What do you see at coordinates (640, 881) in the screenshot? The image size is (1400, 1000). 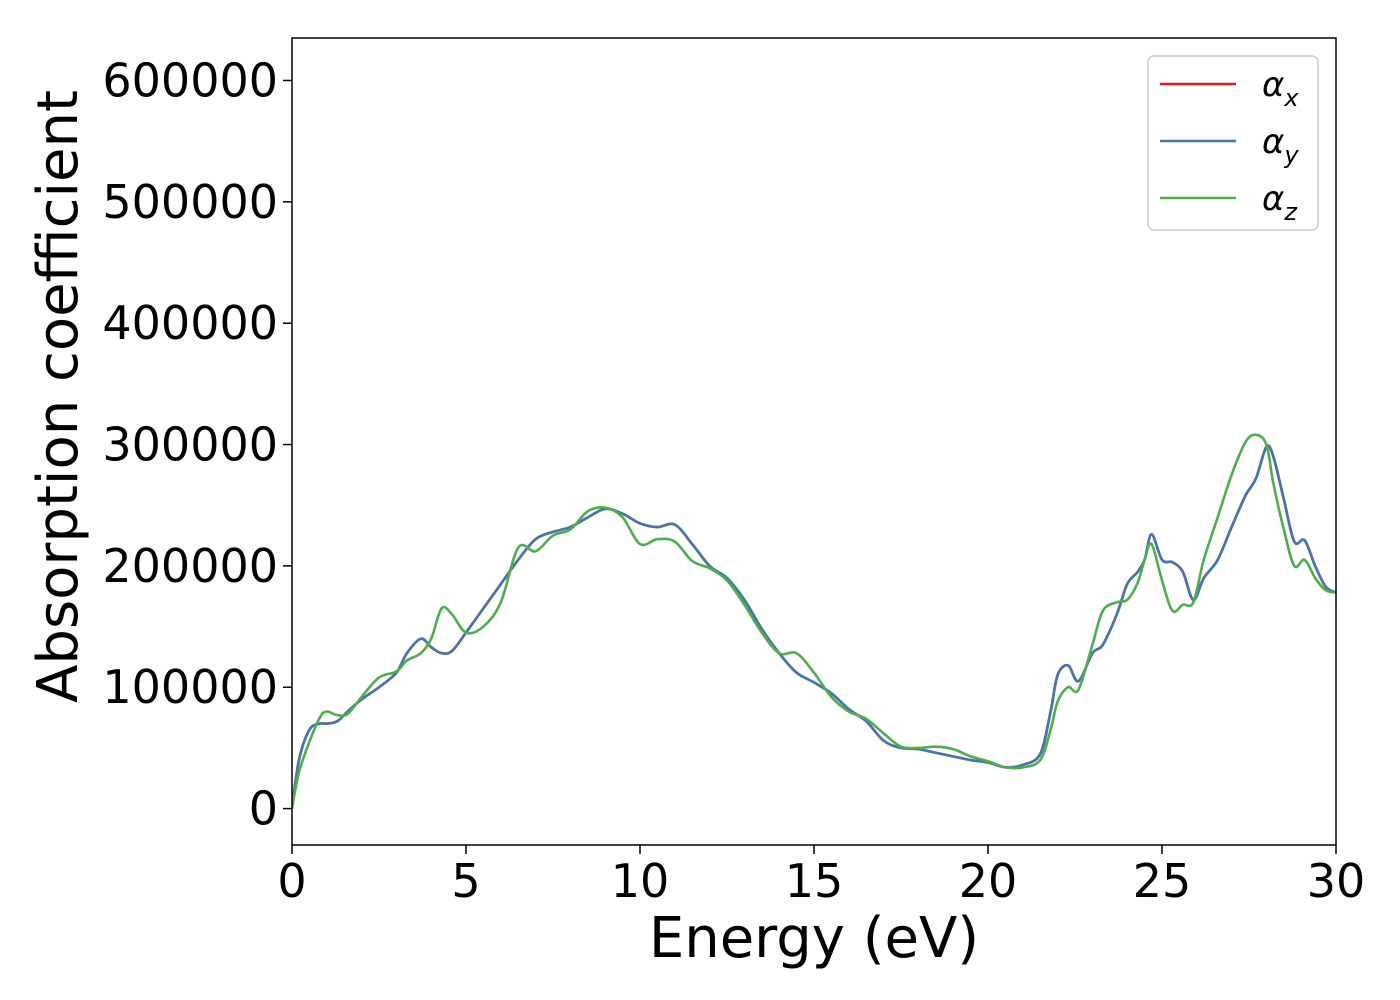 I see `x-tick-label: 10` at bounding box center [640, 881].